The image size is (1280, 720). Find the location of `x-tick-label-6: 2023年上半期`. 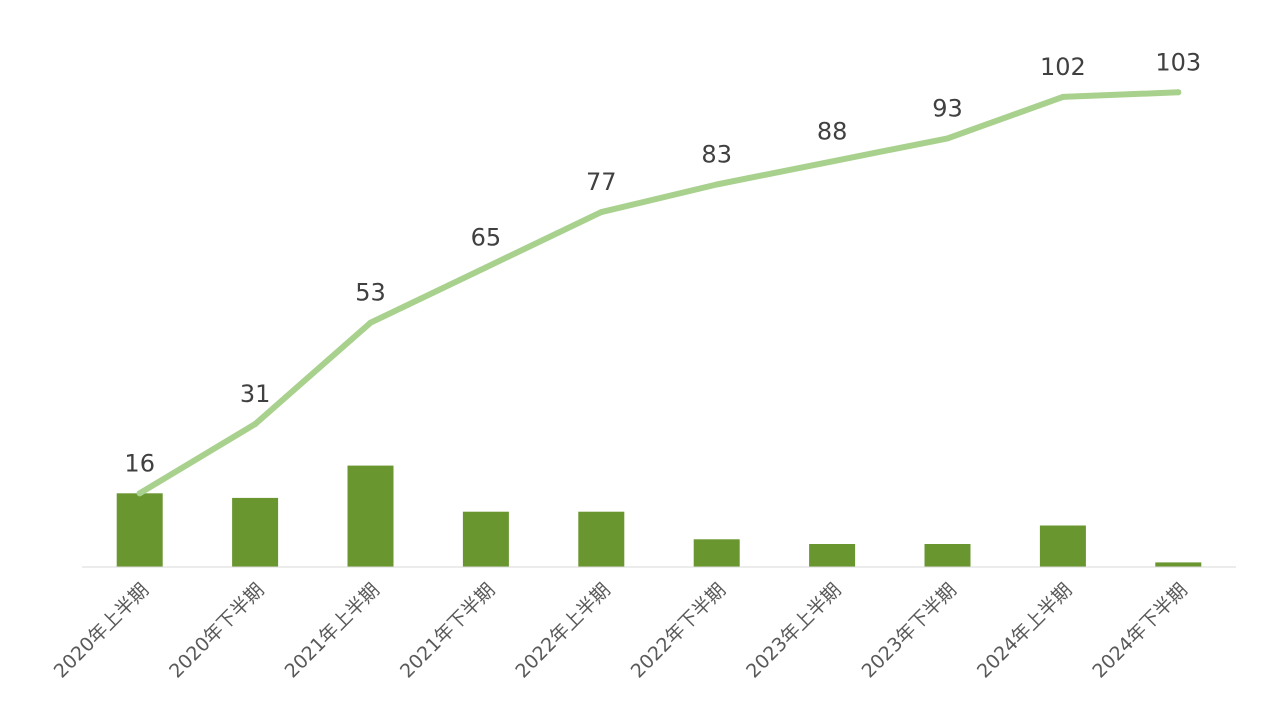

x-tick-label-6: 2023年上半期 is located at coordinates (793, 630).